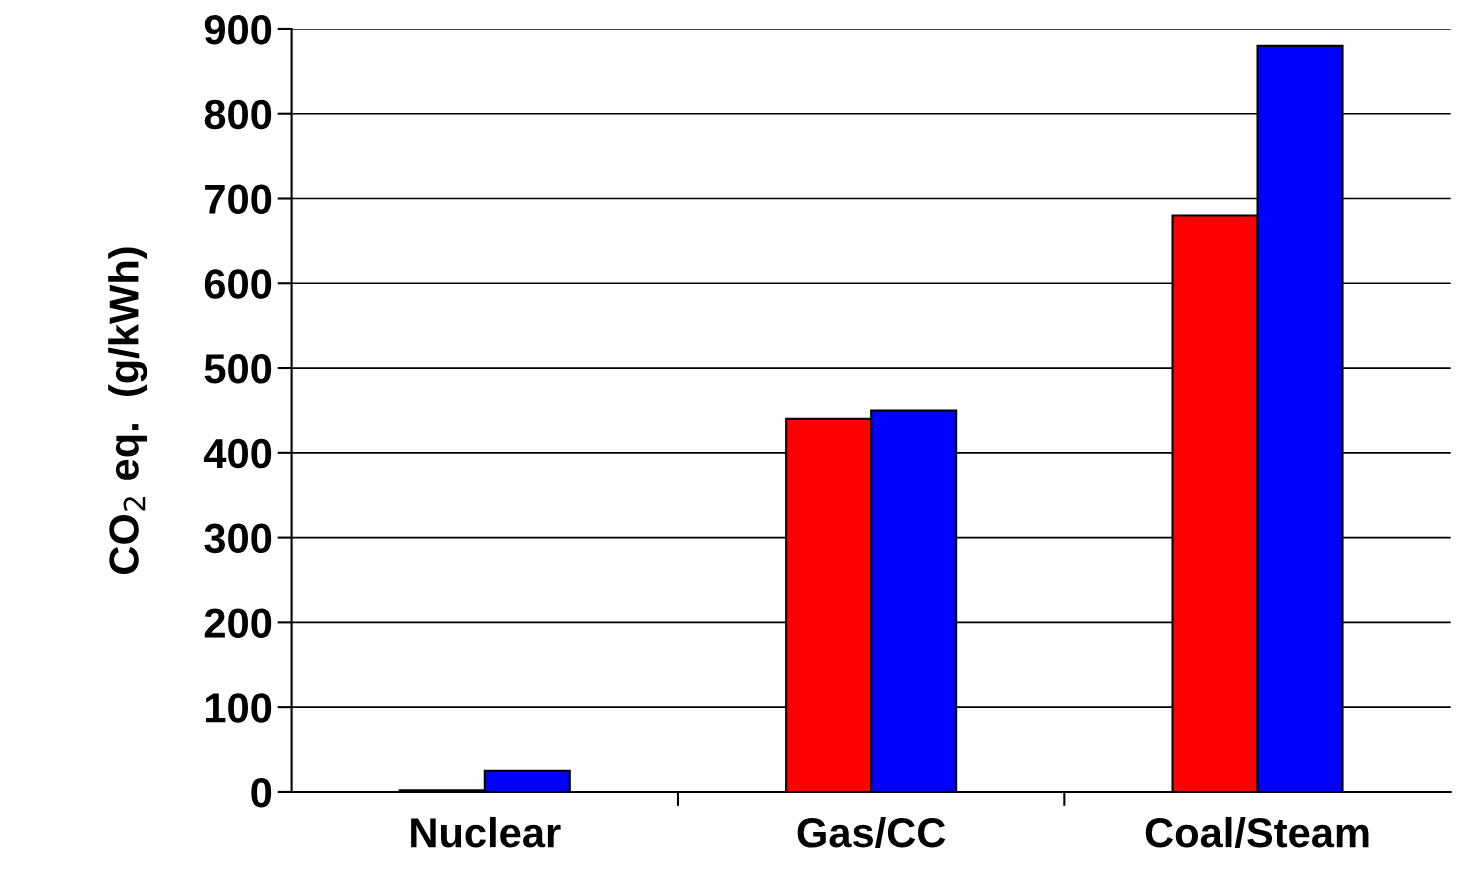 The height and width of the screenshot is (877, 1458). I want to click on y-tick-label: 700, so click(238, 199).